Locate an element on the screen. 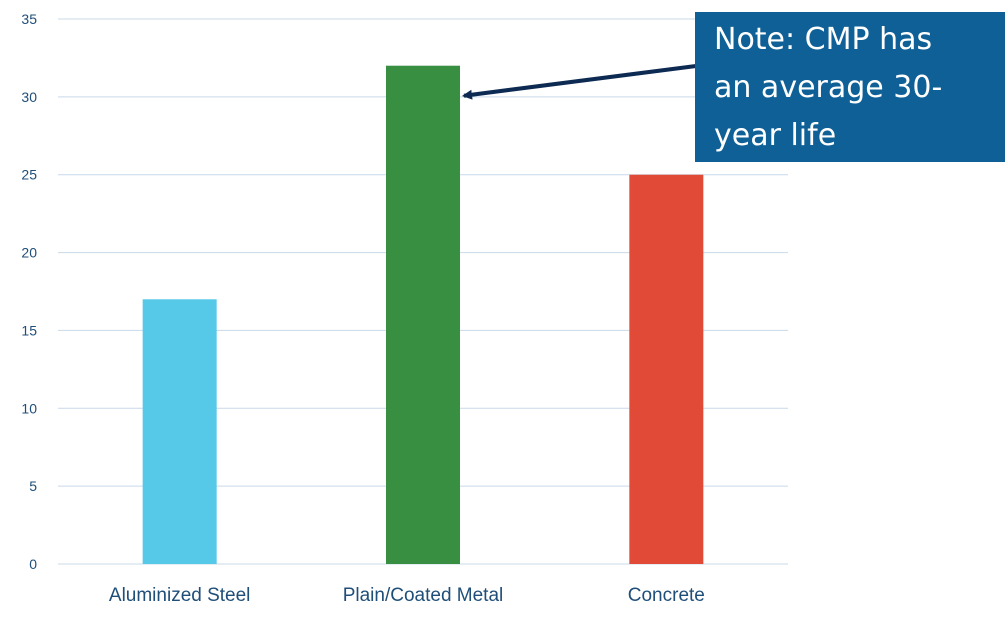  y-axis: 0 5 10 15 20 25 30 35 is located at coordinates (29, 291).